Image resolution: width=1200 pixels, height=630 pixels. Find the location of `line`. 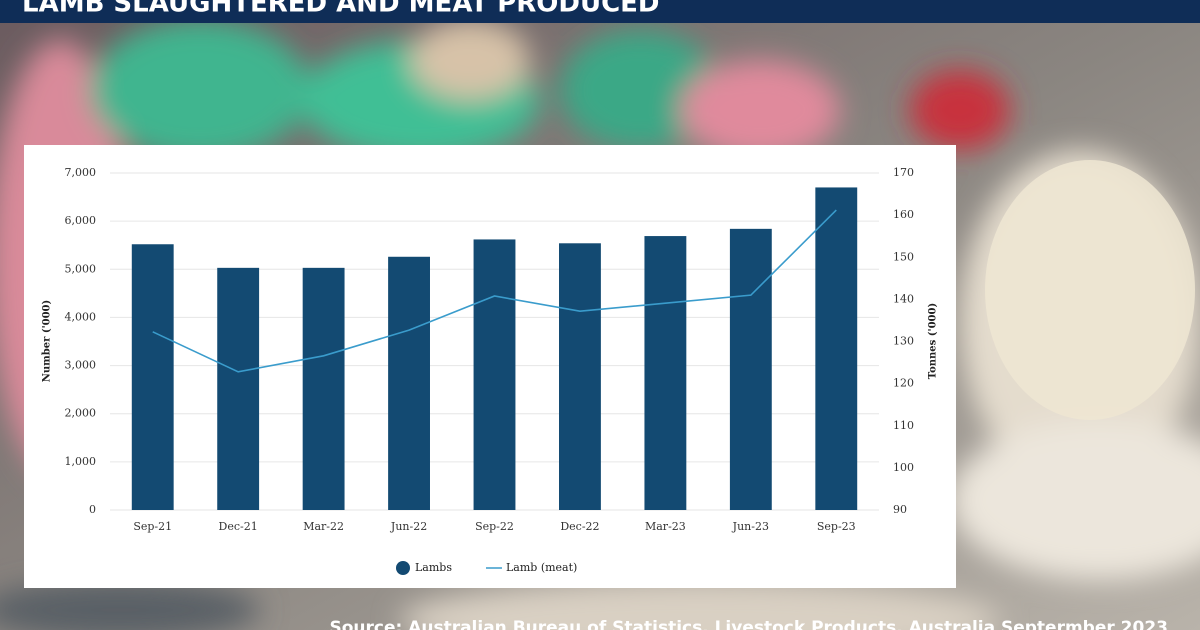

line is located at coordinates (494, 291).